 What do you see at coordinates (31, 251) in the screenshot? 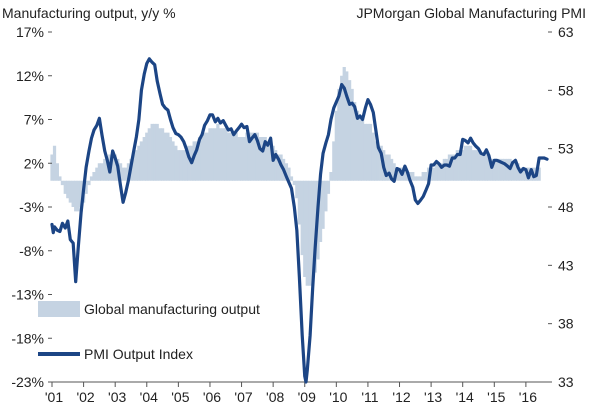
I see `left-axis-tick-label: -8%` at bounding box center [31, 251].